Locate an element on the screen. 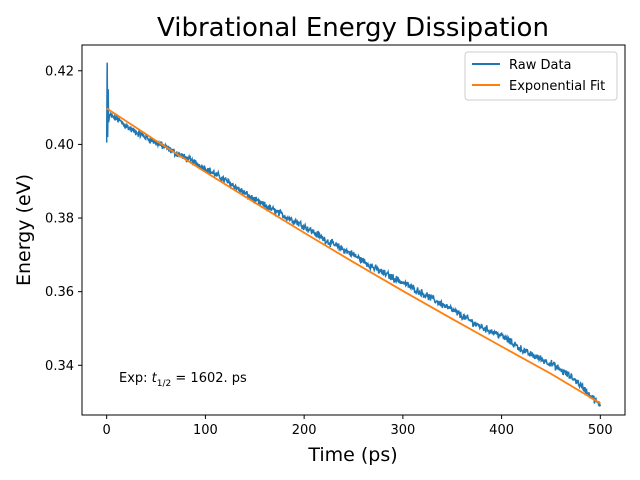 The width and height of the screenshot is (640, 480). annotation-suffix: = 1602. ps is located at coordinates (209, 378).